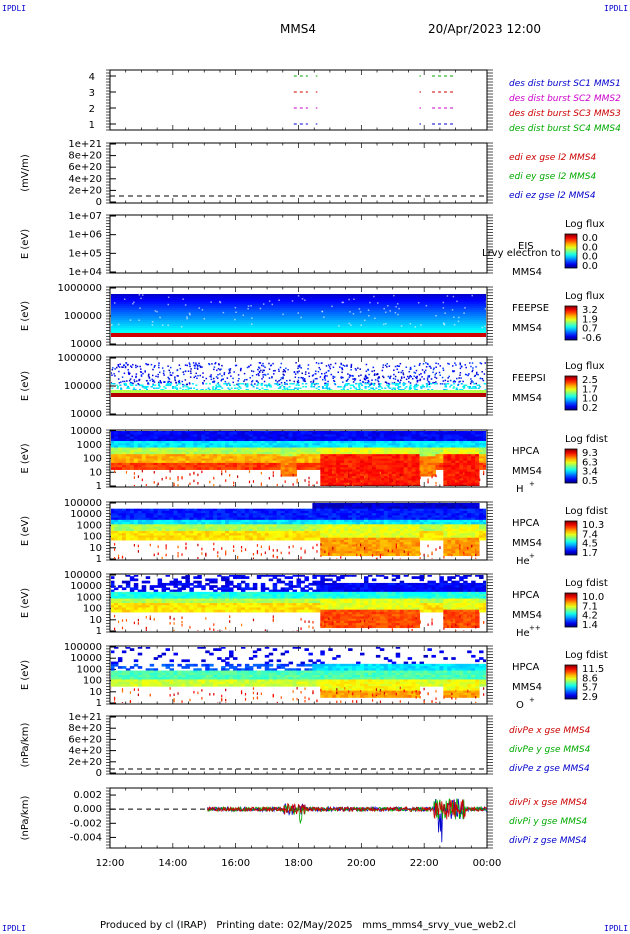  I want to click on hpca-he1-dot, so click(305, 551).